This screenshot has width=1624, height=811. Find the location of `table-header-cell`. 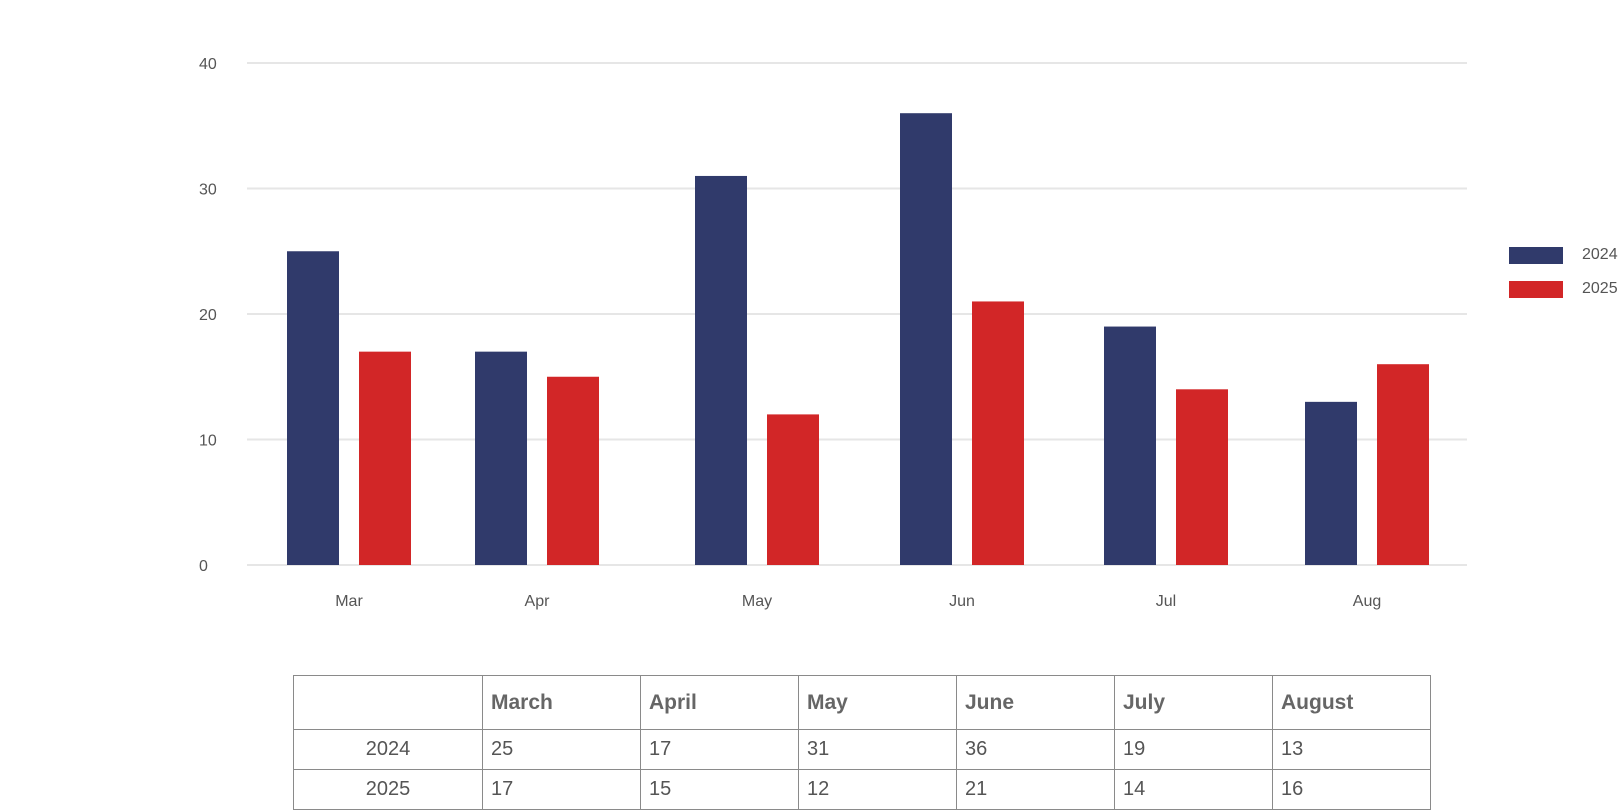

table-header-cell is located at coordinates (388, 702).